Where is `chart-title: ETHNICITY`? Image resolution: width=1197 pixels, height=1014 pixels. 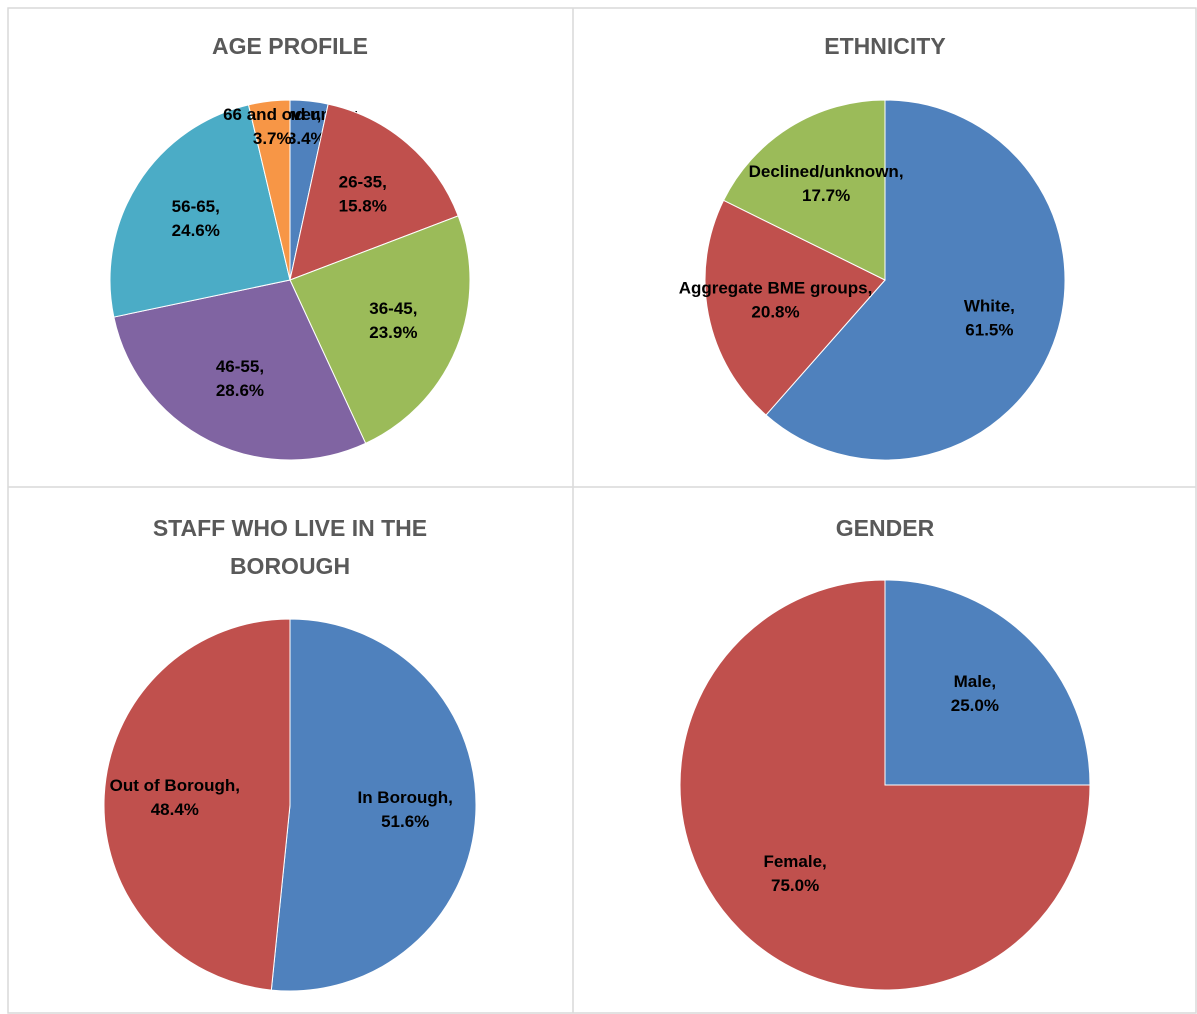
chart-title: ETHNICITY is located at coordinates (884, 46).